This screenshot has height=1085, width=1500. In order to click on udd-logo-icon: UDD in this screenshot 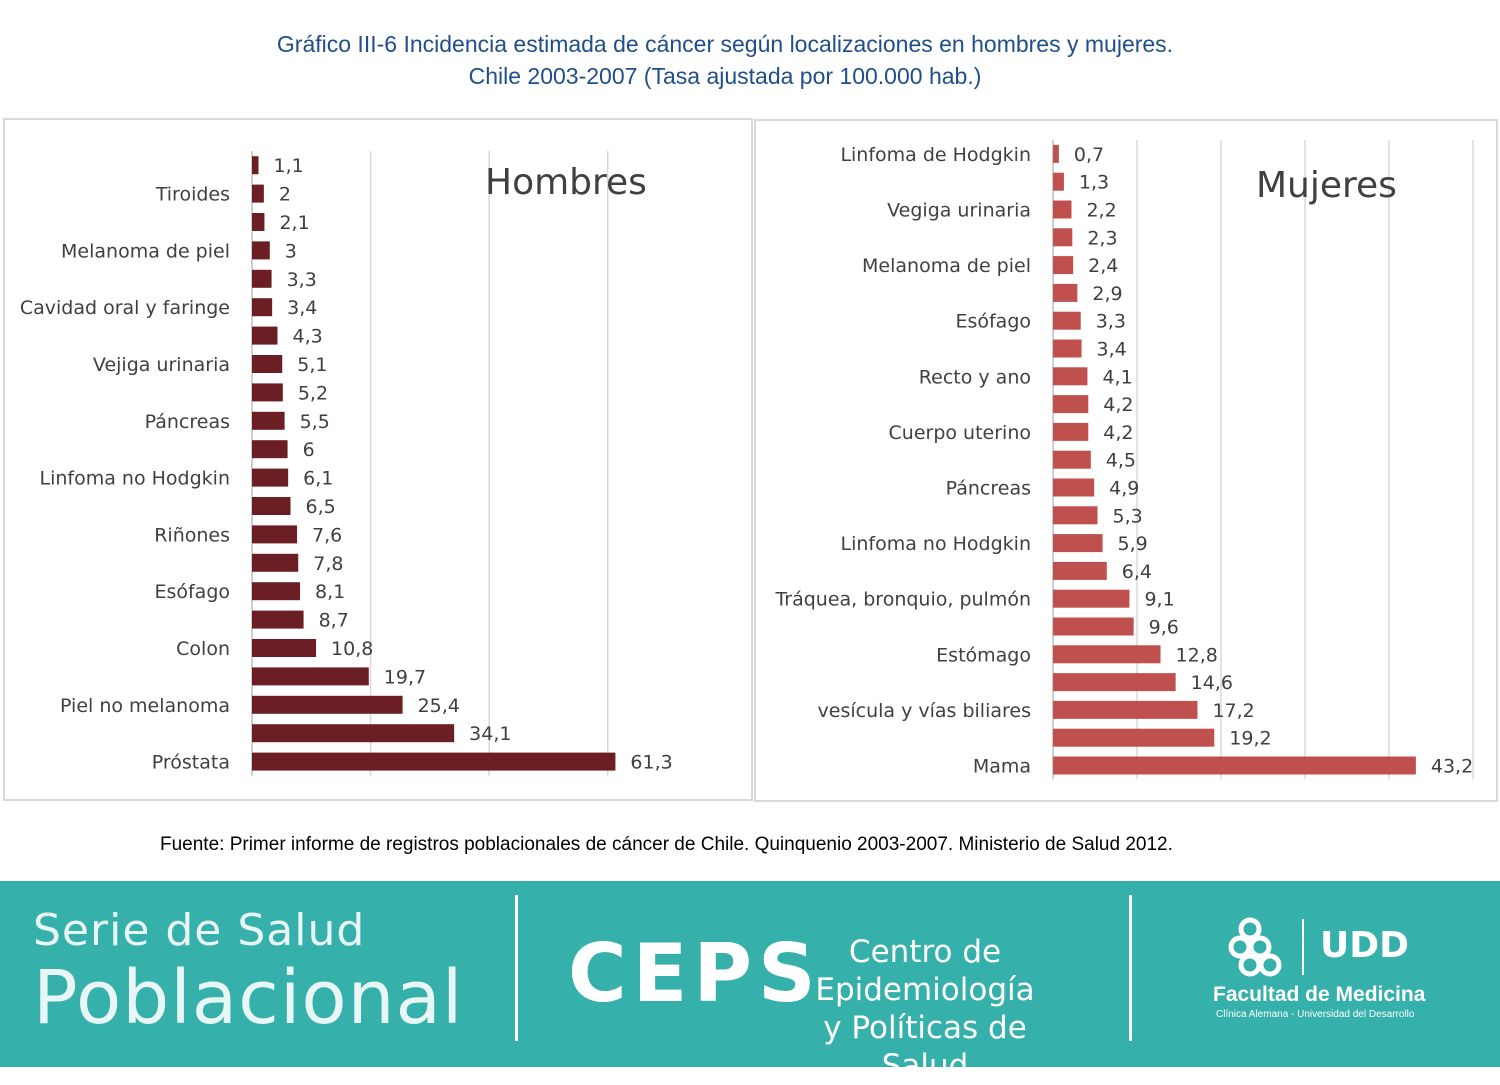, I will do `click(1318, 947)`.